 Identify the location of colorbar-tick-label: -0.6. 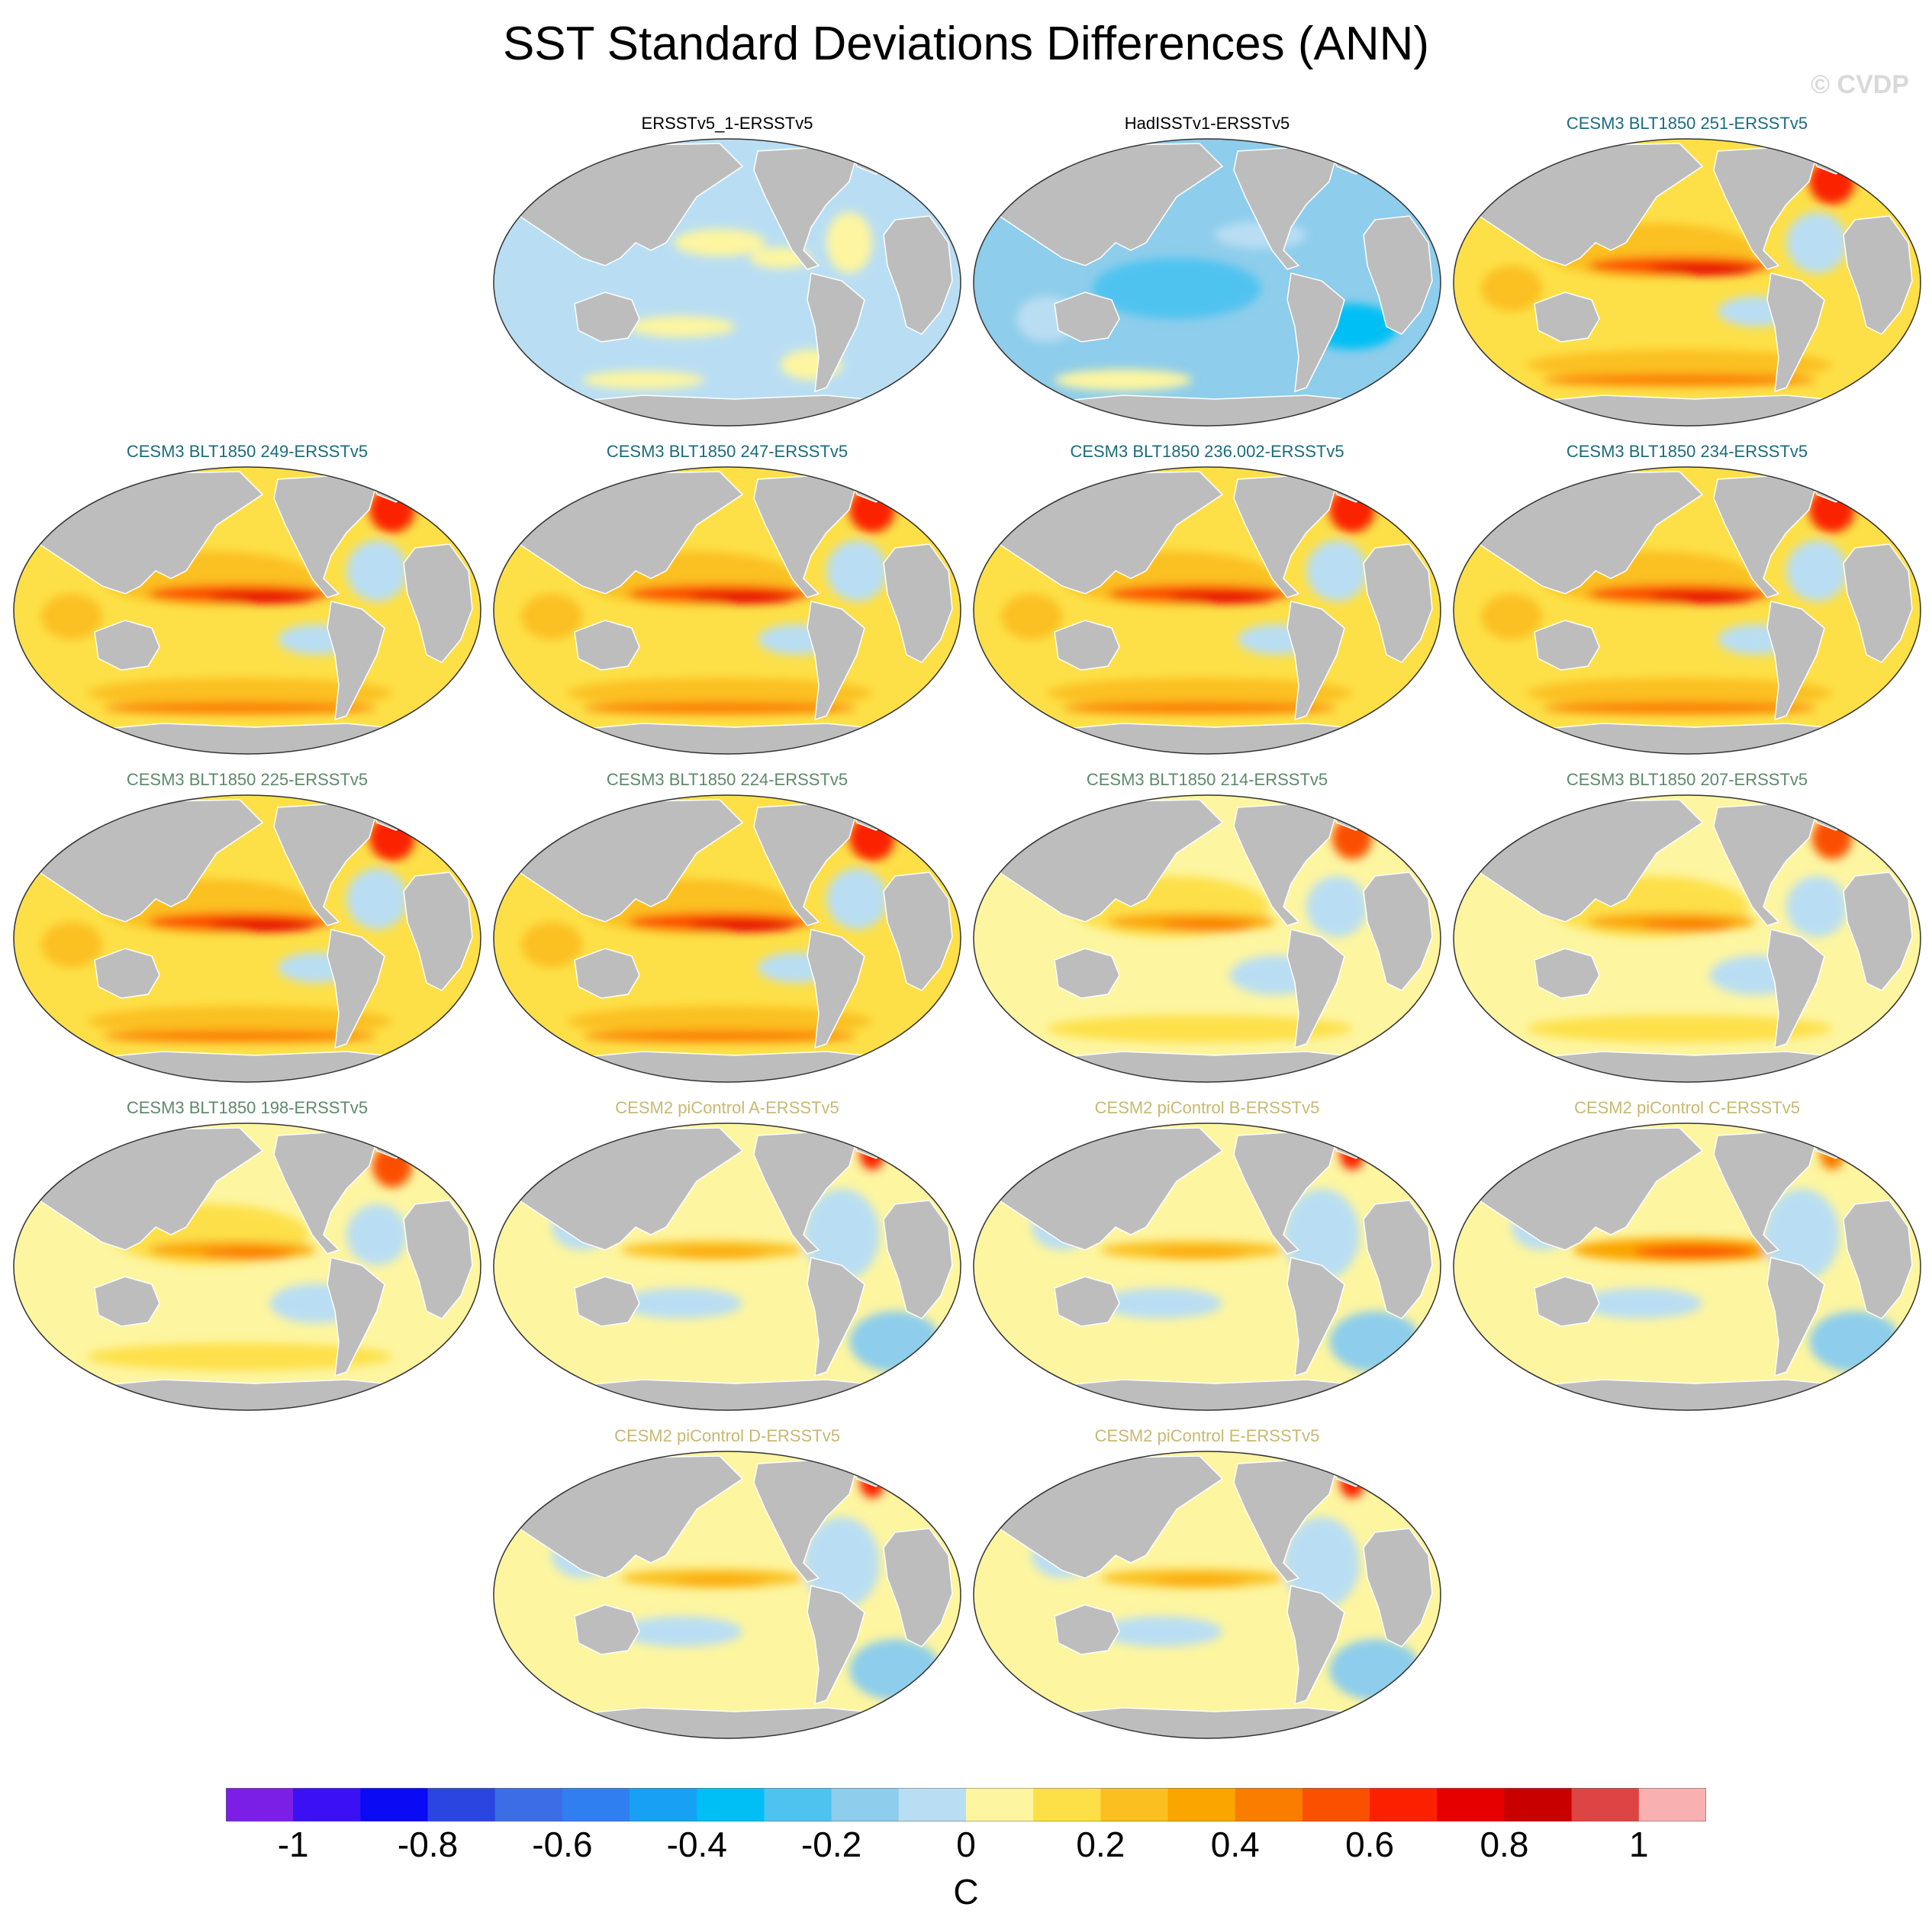
(562, 1844).